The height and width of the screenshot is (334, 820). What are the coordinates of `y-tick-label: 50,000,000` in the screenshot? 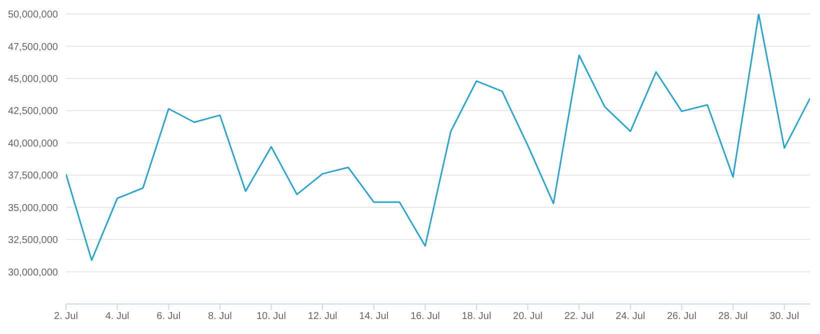 It's located at (33, 15).